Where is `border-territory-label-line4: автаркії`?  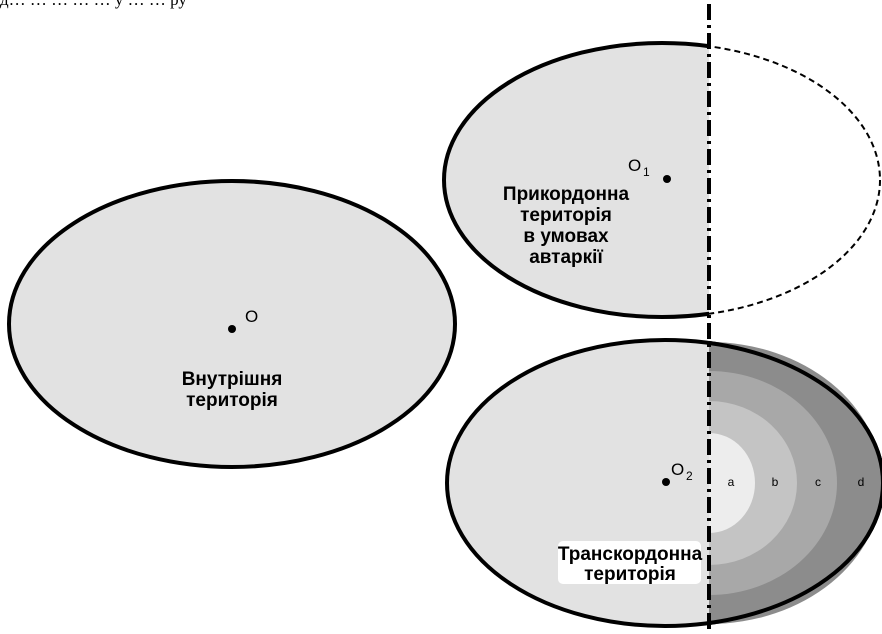
border-territory-label-line4: автаркії is located at coordinates (566, 257).